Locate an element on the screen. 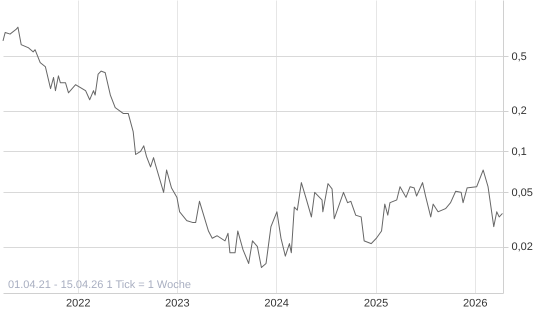  x-tick-label: 2022 is located at coordinates (78, 304).